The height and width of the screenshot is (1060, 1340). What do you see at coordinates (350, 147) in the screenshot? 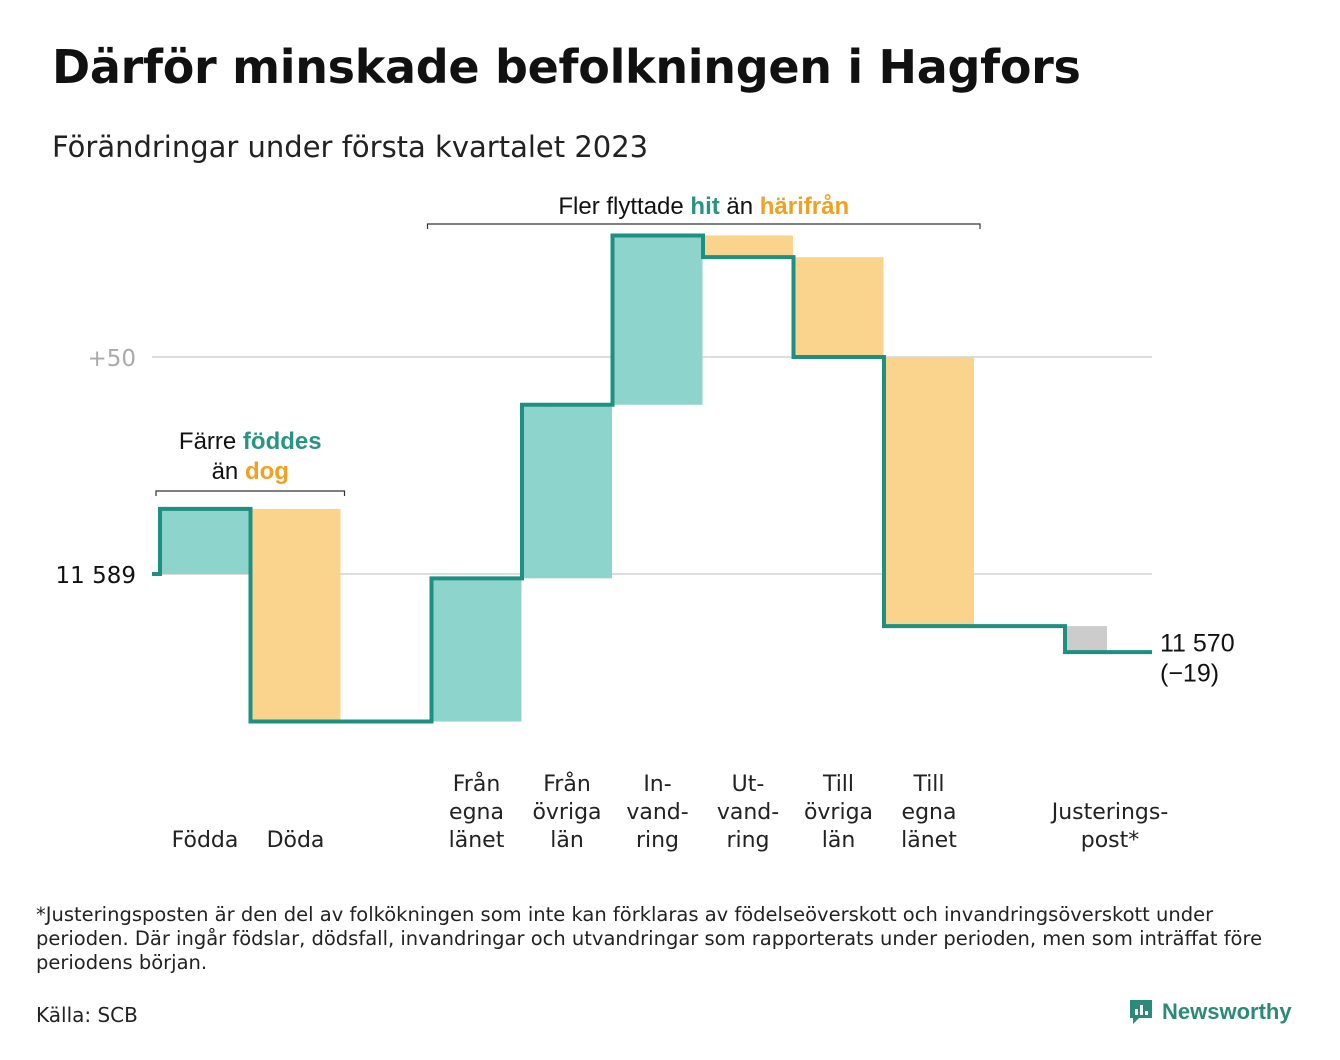
I see `chart-subtitle: Förändringar under första kvartalet 2023` at bounding box center [350, 147].